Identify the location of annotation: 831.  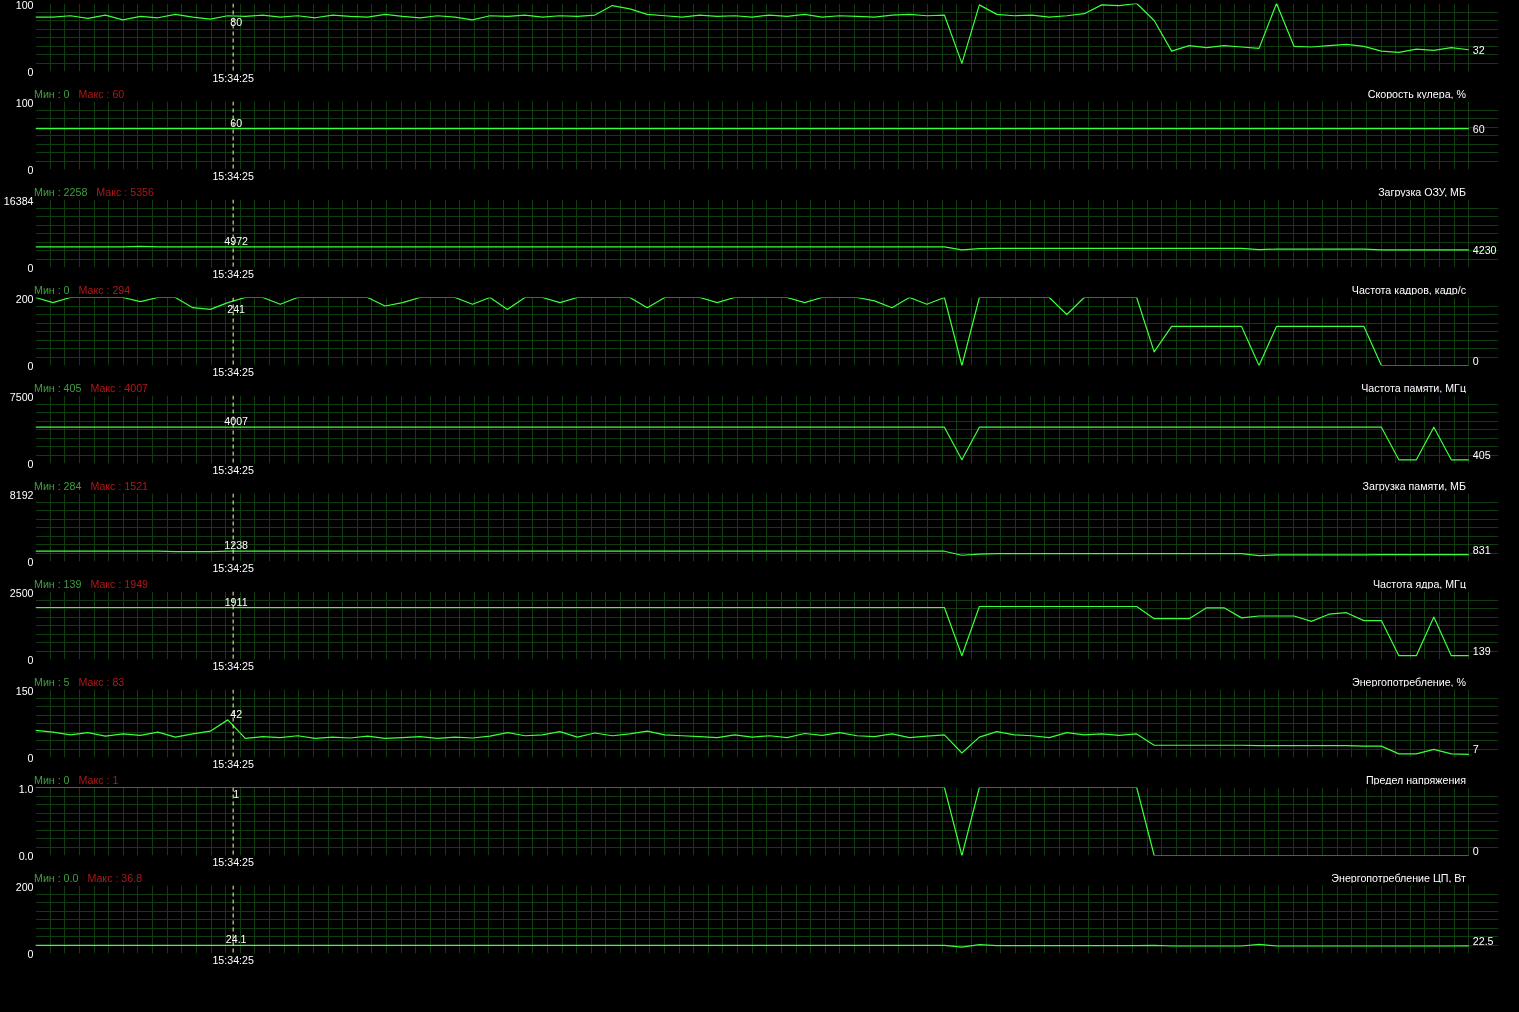
(1481, 549).